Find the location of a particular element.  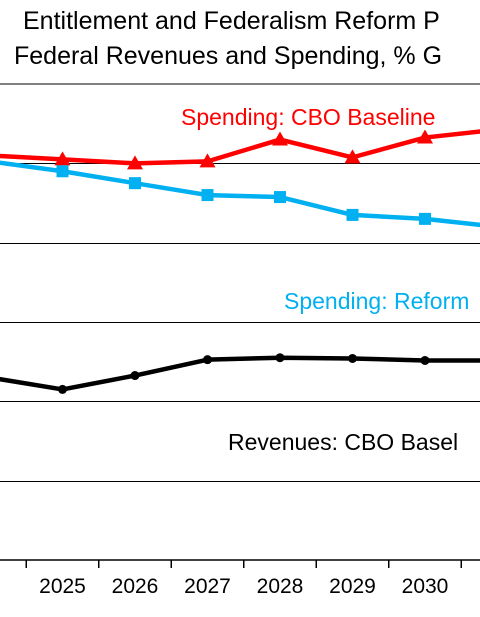

chart-title-line-1: Entitlement and Federalism Reform P is located at coordinates (231, 21).